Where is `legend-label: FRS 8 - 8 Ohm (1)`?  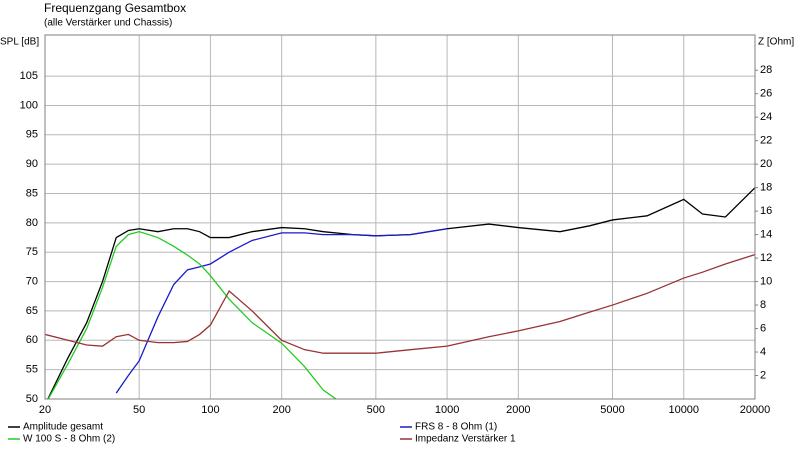 legend-label: FRS 8 - 8 Ohm (1) is located at coordinates (456, 427).